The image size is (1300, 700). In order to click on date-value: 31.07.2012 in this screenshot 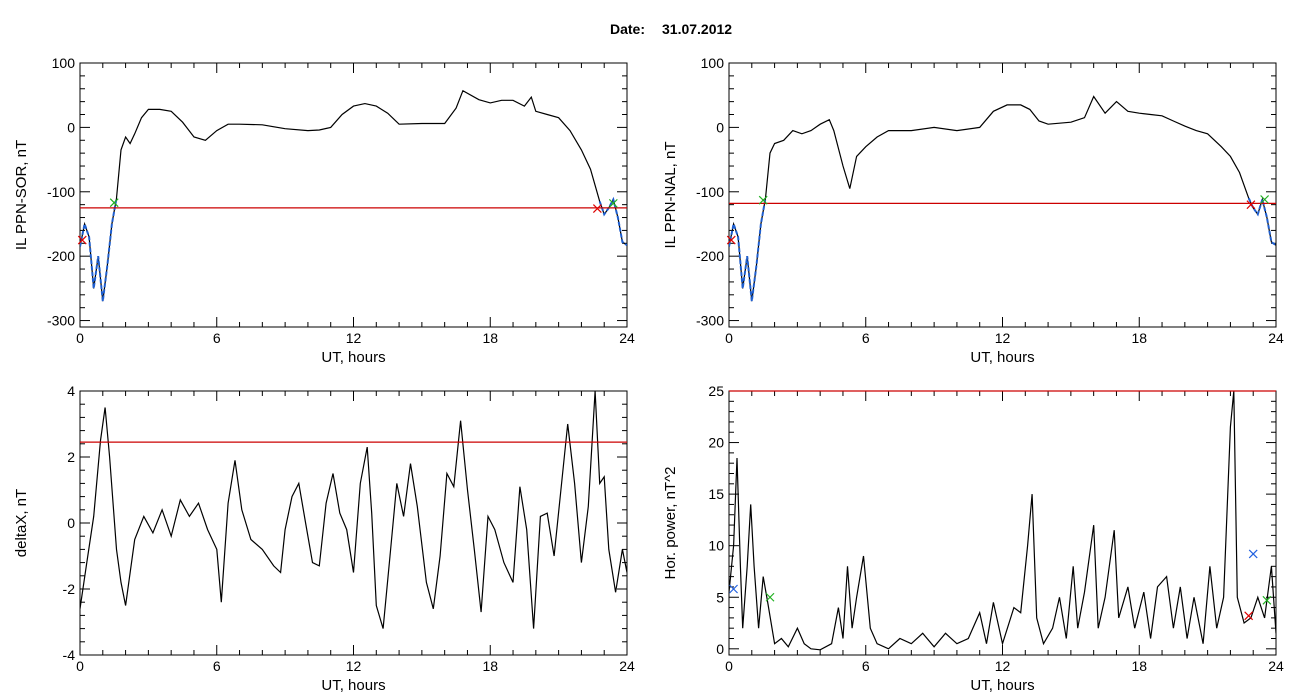, I will do `click(697, 29)`.